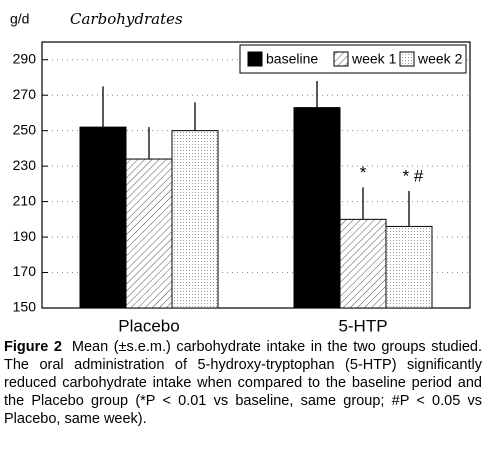 Image resolution: width=490 pixels, height=453 pixels. I want to click on legend-label: week 2, so click(440, 59).